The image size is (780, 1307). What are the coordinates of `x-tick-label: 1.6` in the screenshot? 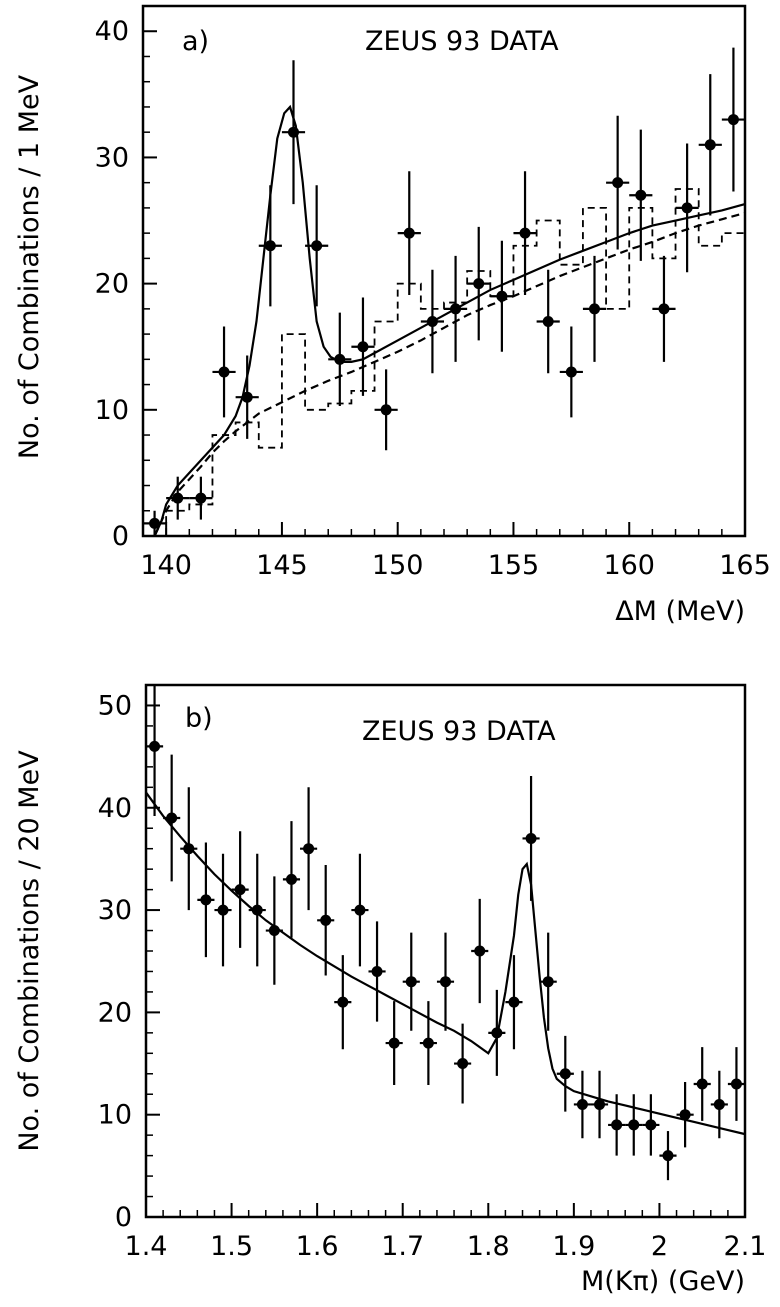 It's located at (317, 1246).